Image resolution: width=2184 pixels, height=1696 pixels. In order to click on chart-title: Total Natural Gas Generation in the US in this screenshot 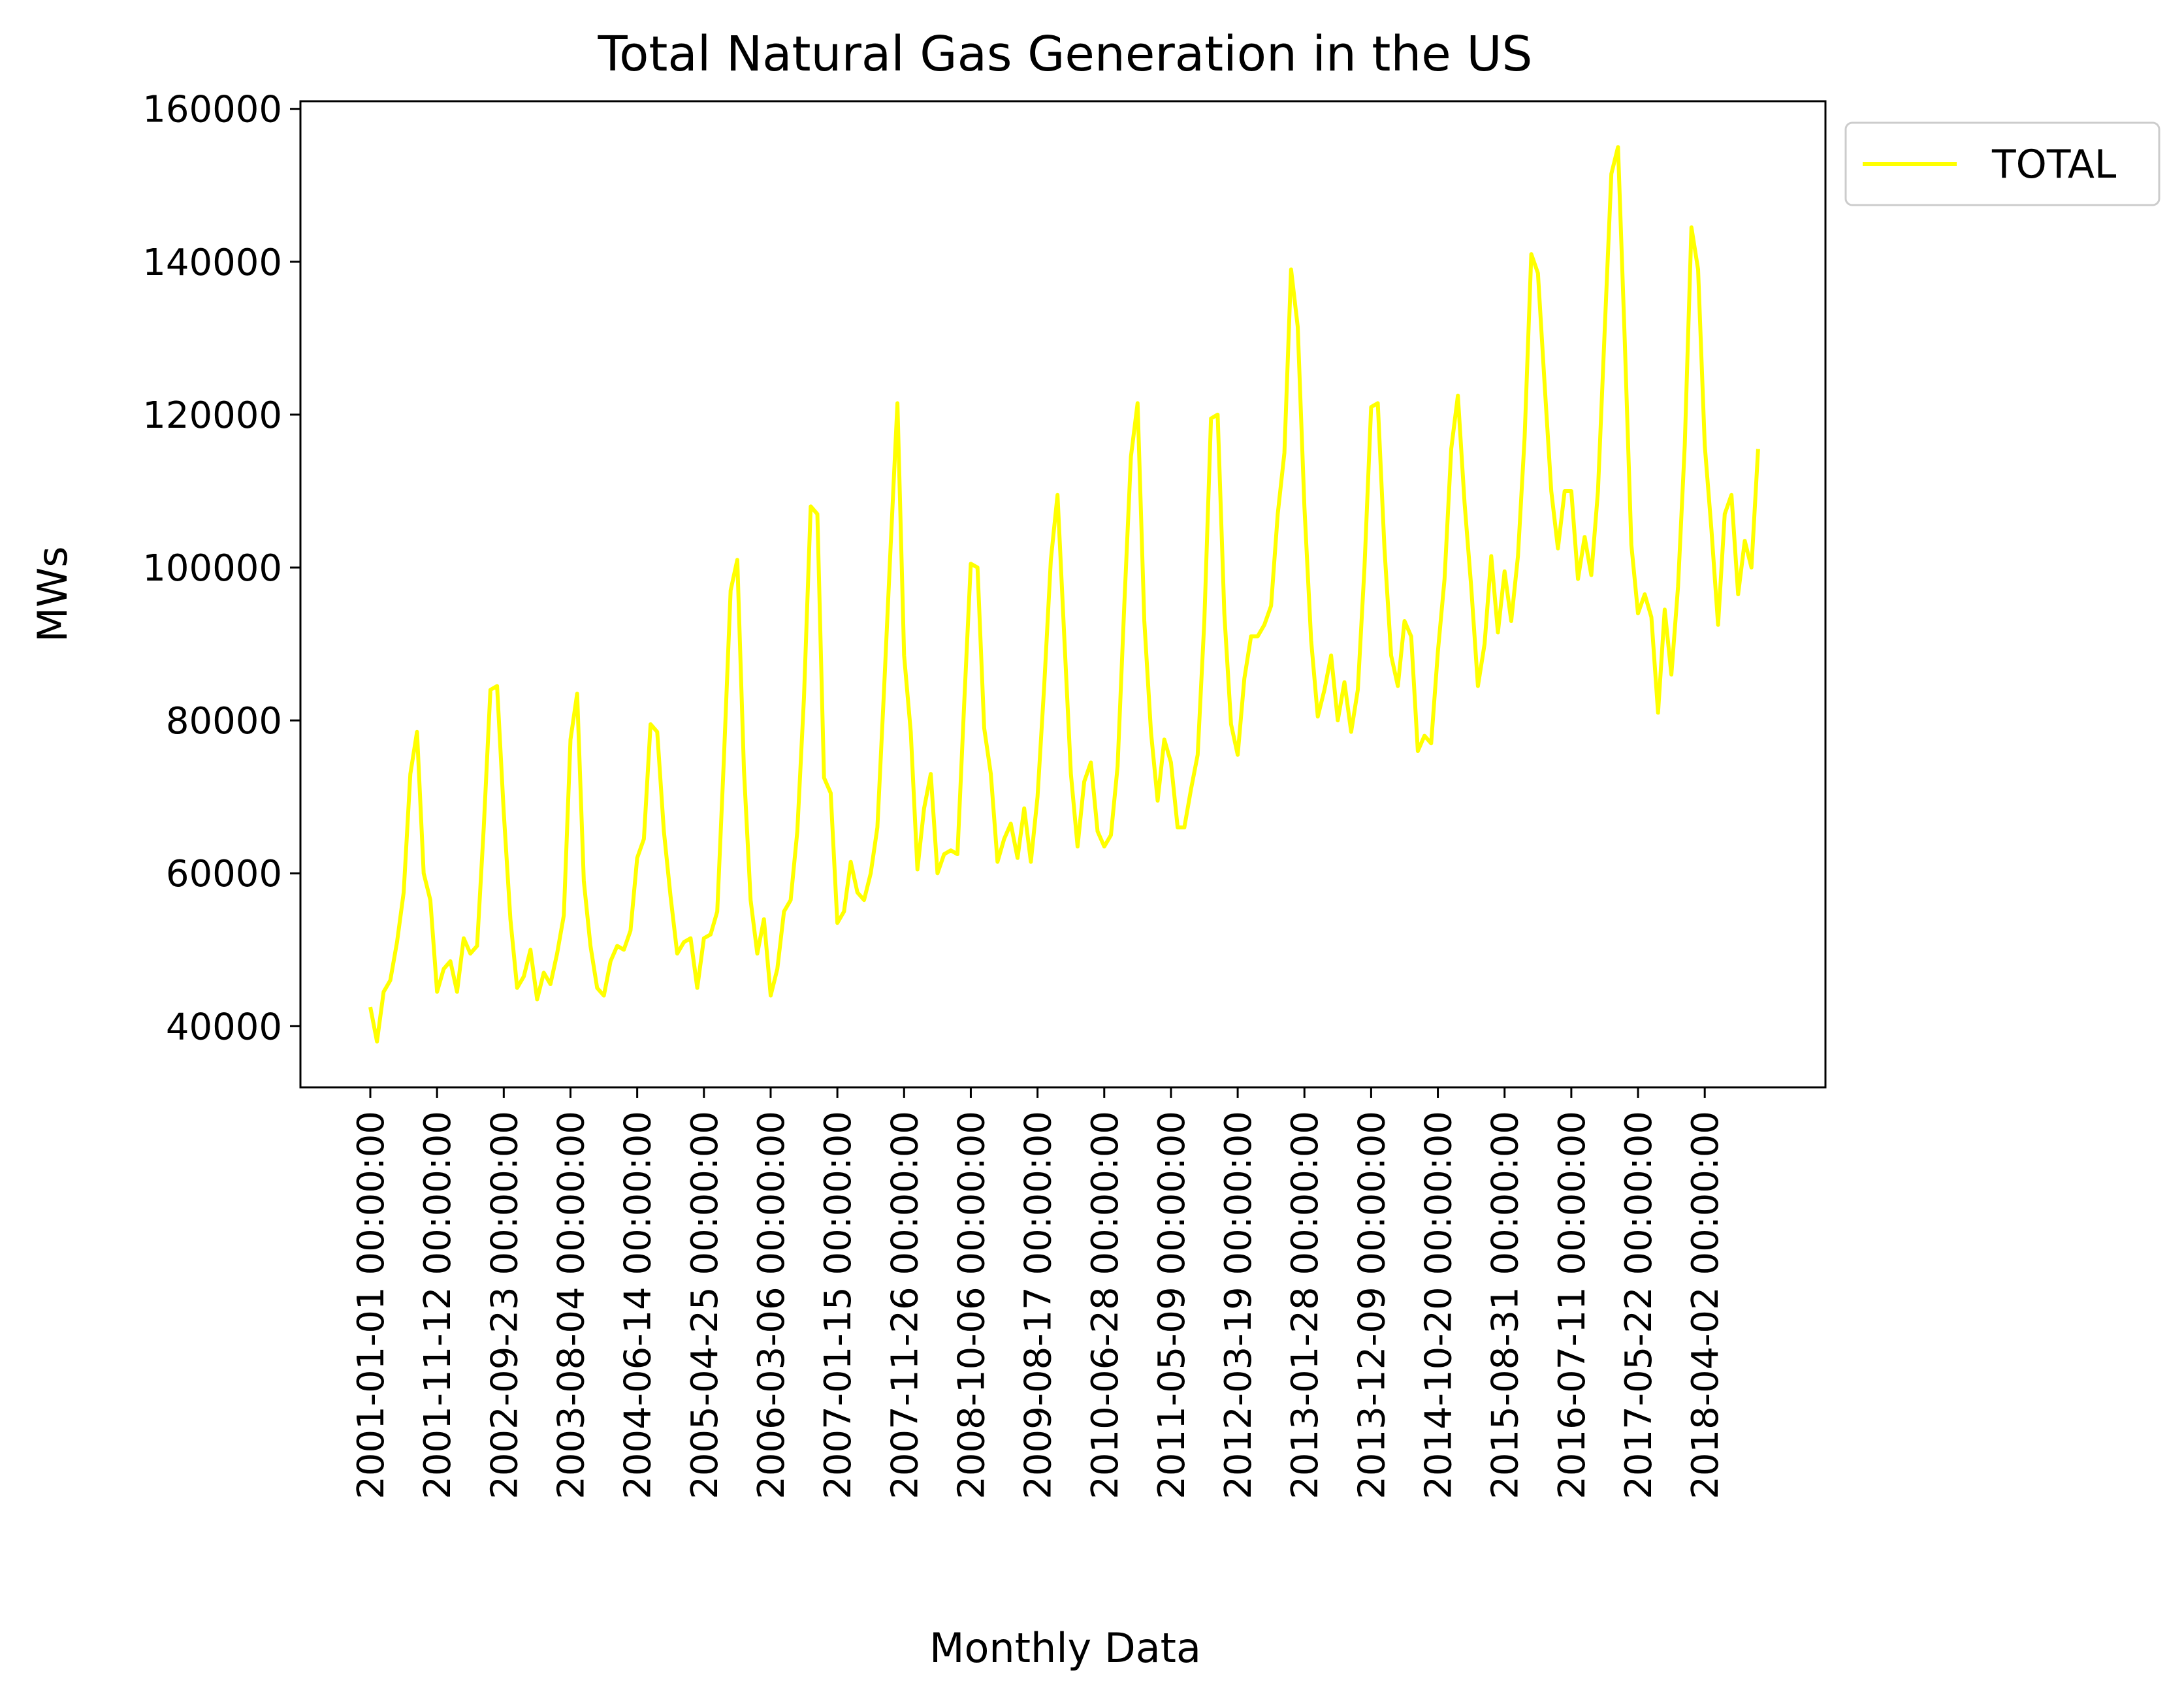, I will do `click(1064, 54)`.